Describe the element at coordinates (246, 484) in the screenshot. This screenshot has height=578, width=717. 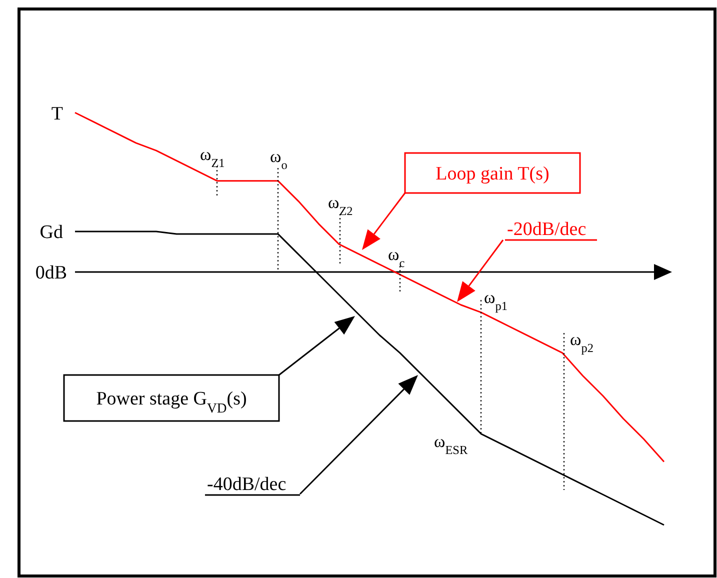
I see `annotation: -40dB/dec` at that location.